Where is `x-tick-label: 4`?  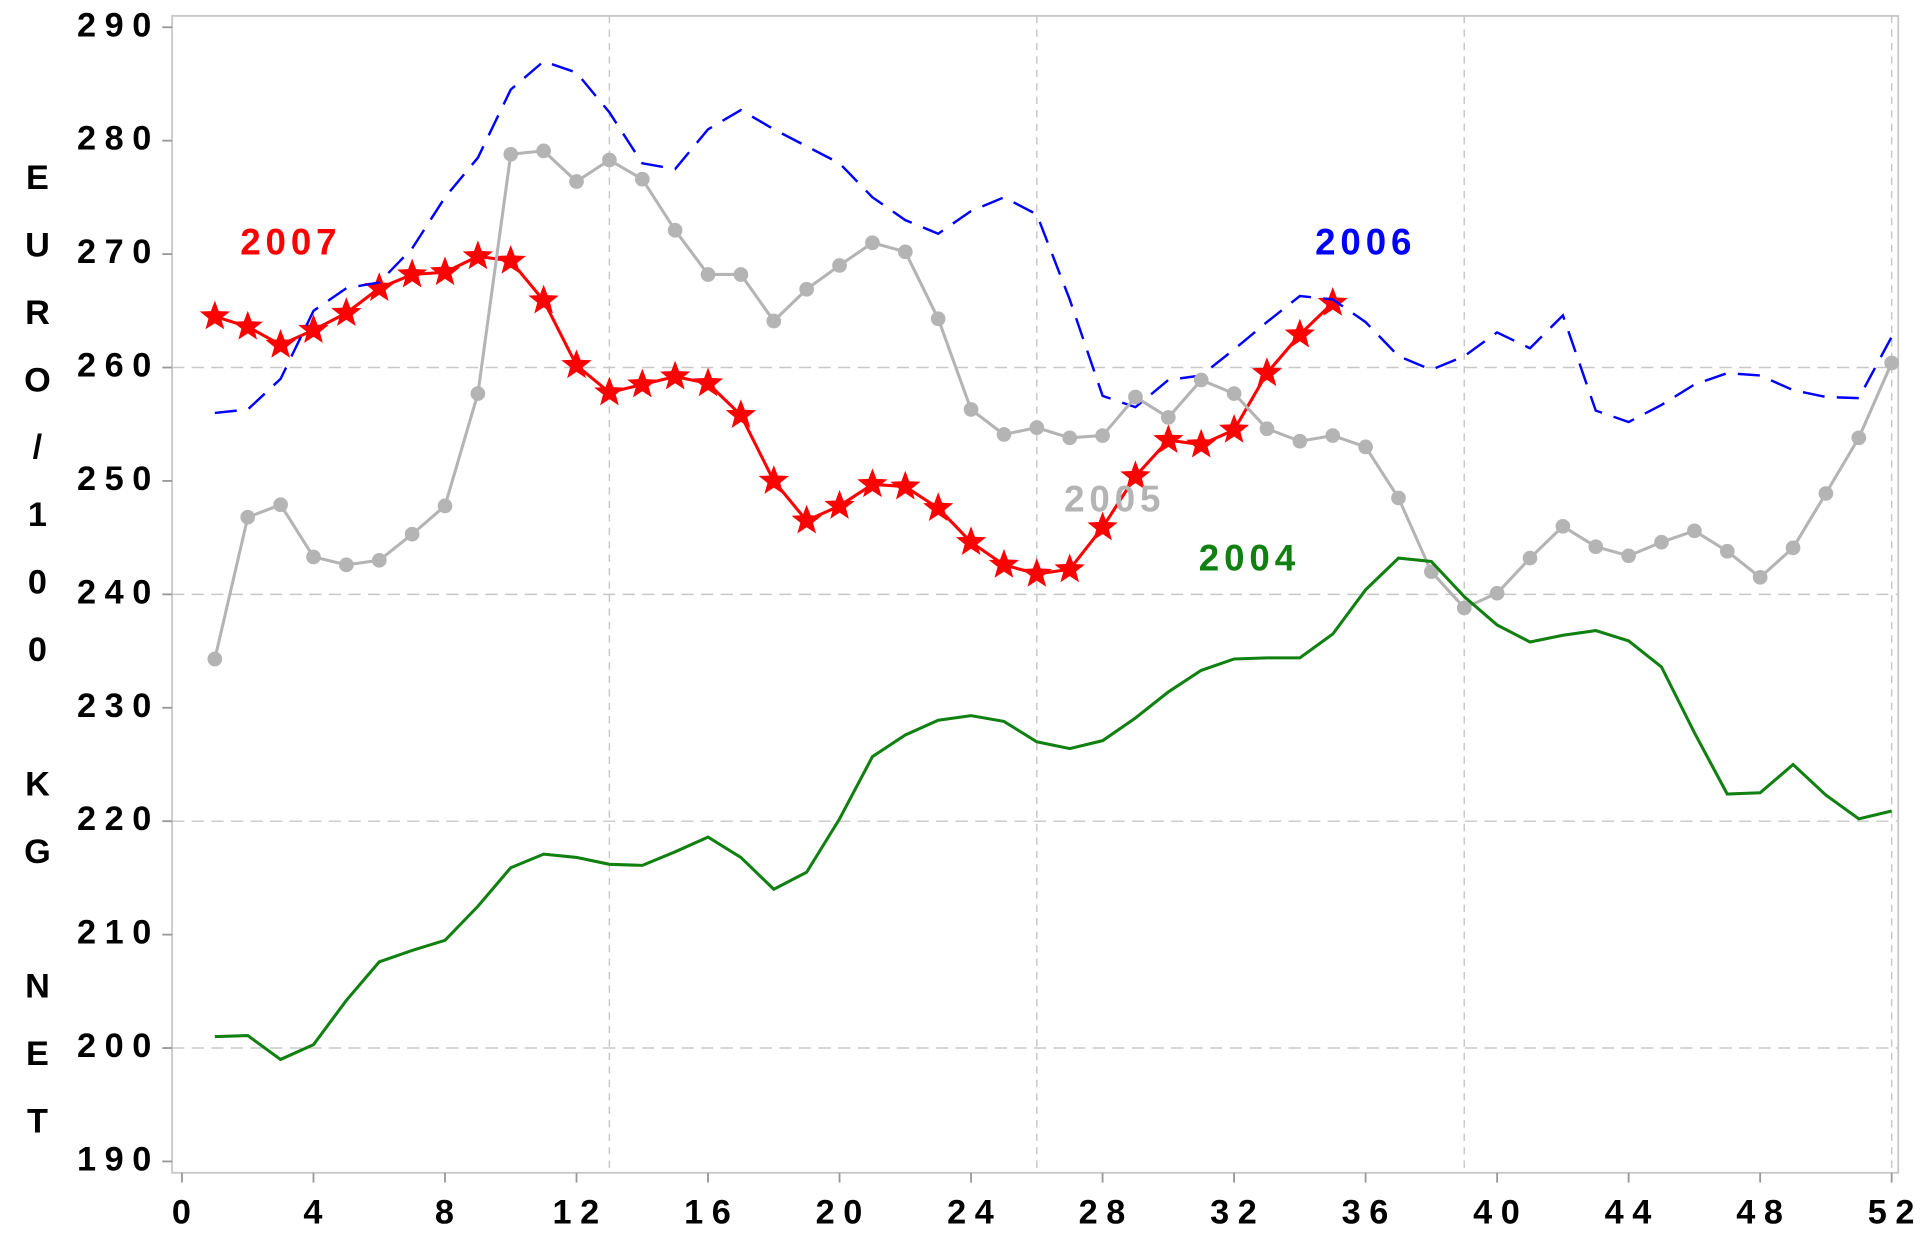 x-tick-label: 4 is located at coordinates (317, 1212).